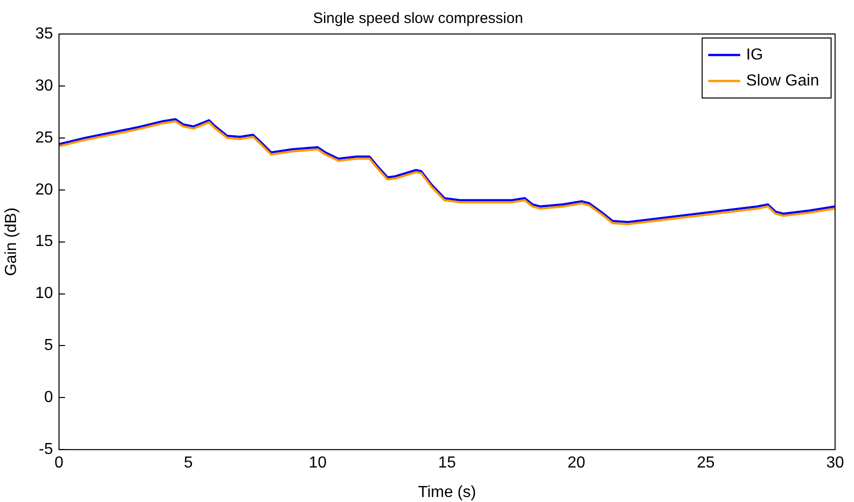  Describe the element at coordinates (317, 463) in the screenshot. I see `x-tick-label: 10` at that location.